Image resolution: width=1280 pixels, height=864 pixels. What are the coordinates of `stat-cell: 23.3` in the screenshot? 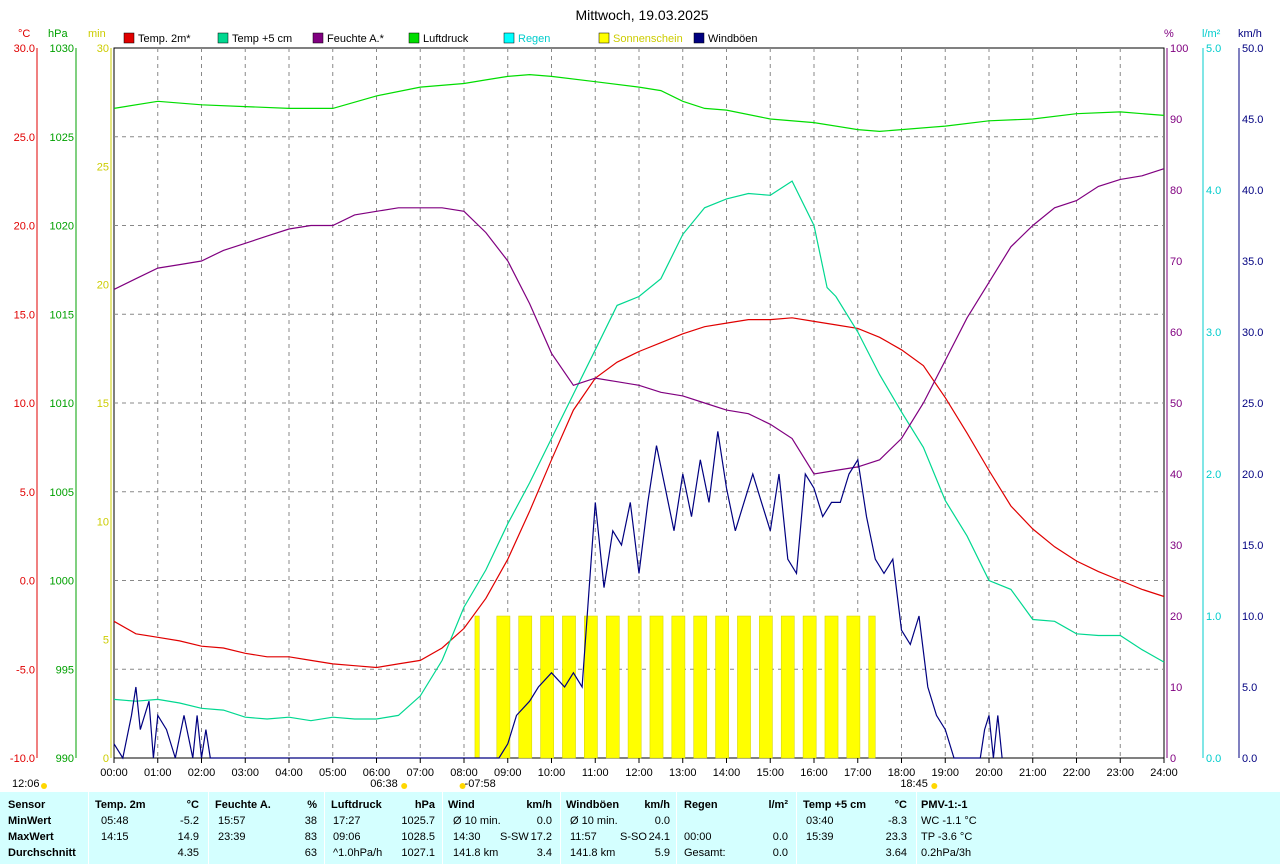 It's located at (896, 837).